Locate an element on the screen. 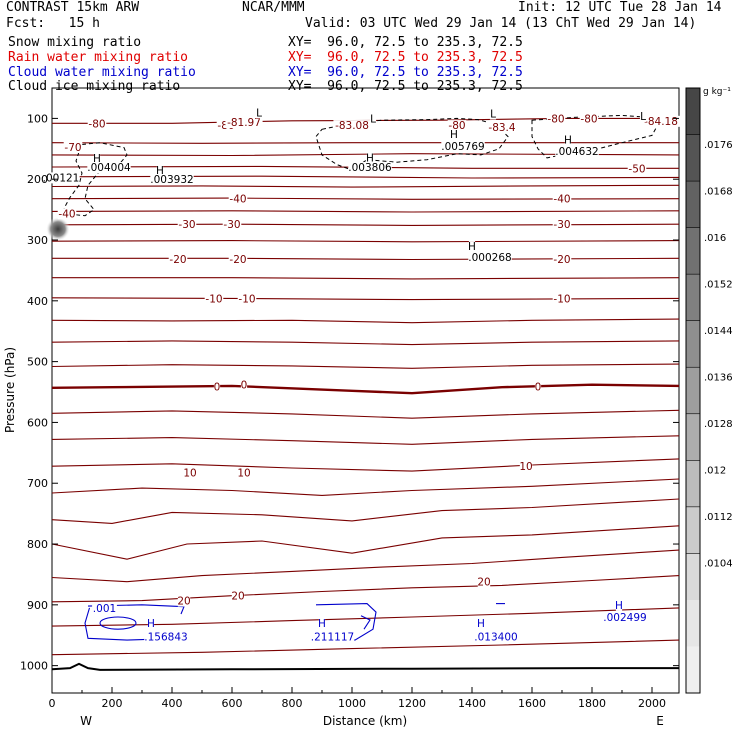  x-tick-label-800: 800 is located at coordinates (292, 703).